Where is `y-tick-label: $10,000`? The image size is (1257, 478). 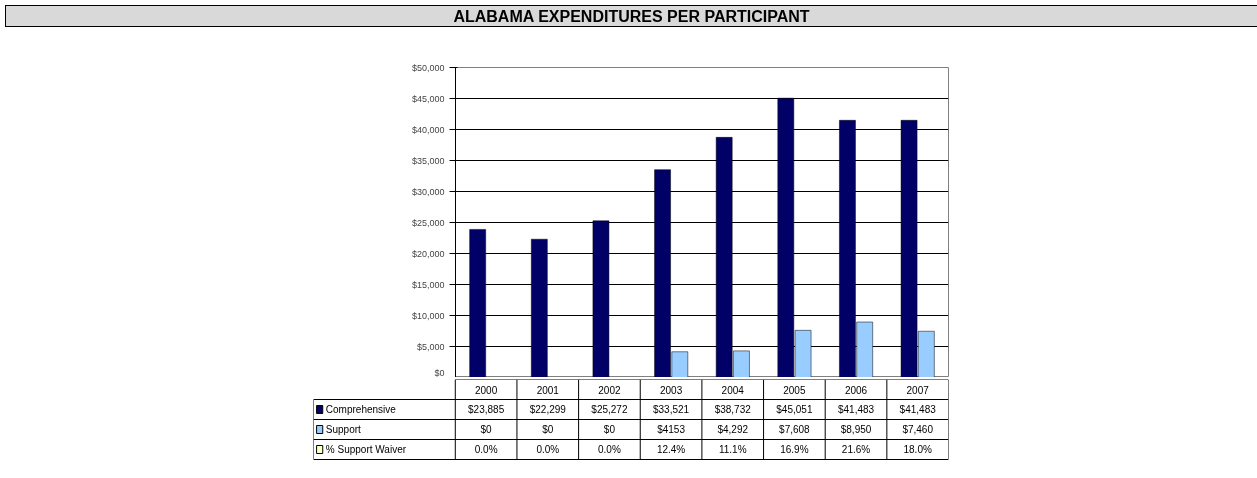
y-tick-label: $10,000 is located at coordinates (428, 315).